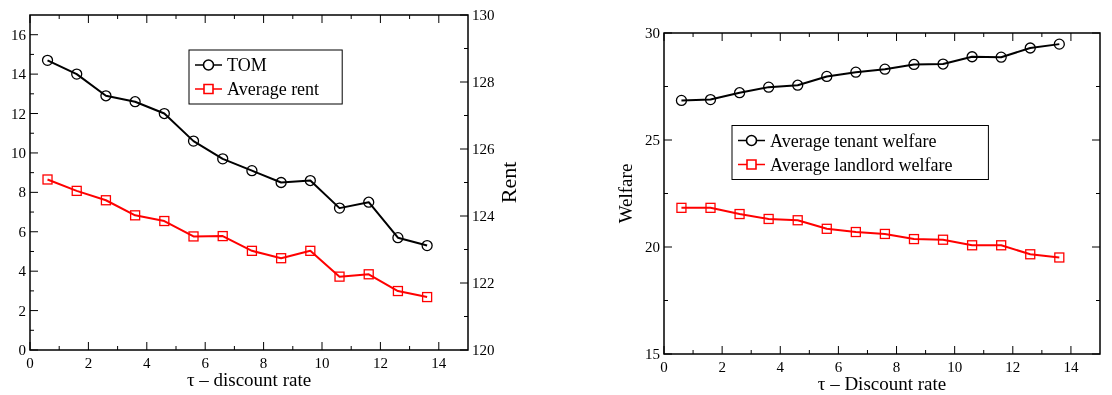 This screenshot has width=1112, height=395. I want to click on y-tick-label: 30, so click(652, 33).